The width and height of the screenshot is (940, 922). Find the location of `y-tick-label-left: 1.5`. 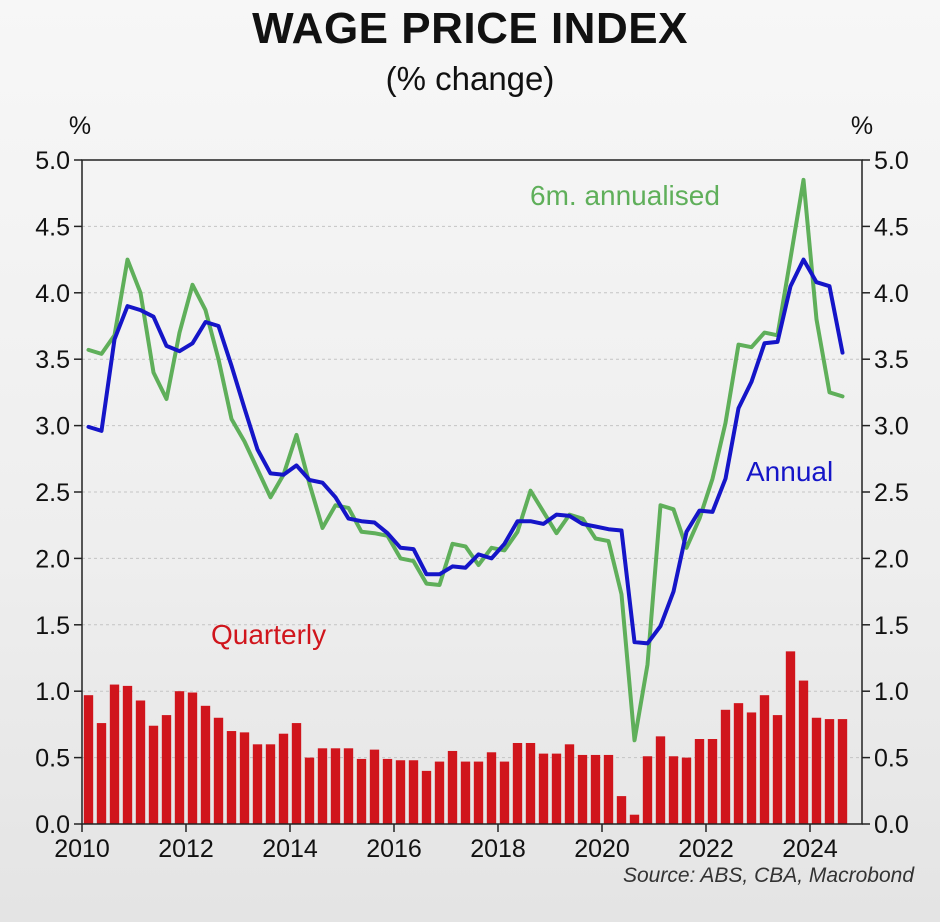

y-tick-label-left: 1.5 is located at coordinates (52, 626).